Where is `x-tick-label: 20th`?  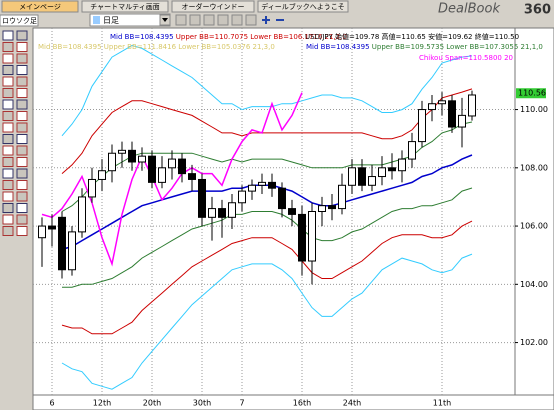
x-tick-label: 20th is located at coordinates (152, 403).